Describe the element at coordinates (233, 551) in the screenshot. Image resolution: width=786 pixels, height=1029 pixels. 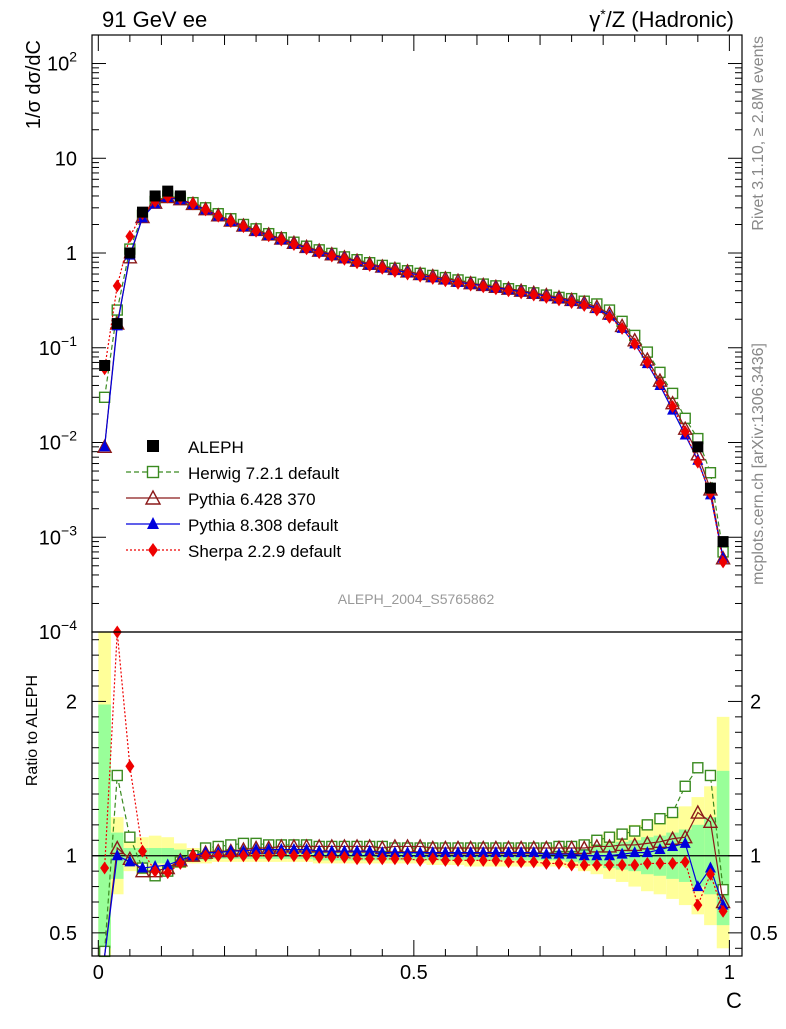
I see `legend-entry: Sherpa 2.2.9 default` at that location.